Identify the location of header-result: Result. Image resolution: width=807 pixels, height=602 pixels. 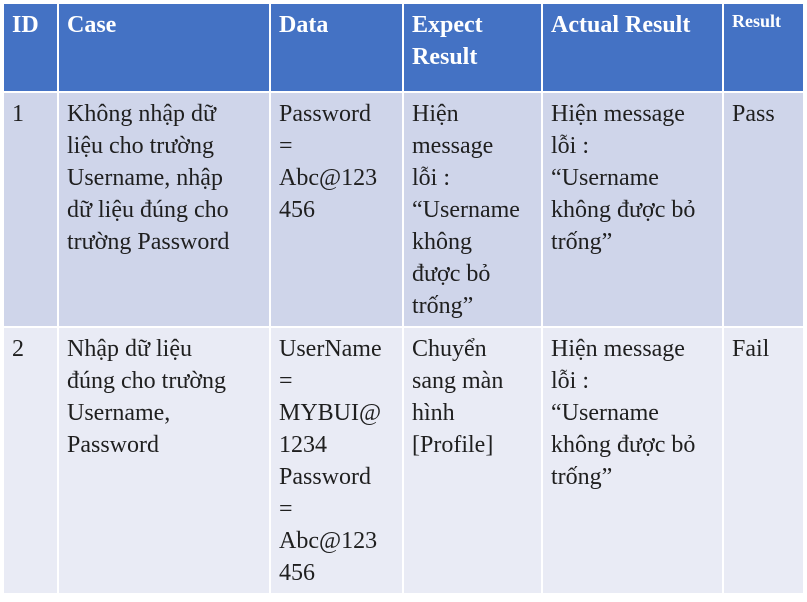
(763, 47).